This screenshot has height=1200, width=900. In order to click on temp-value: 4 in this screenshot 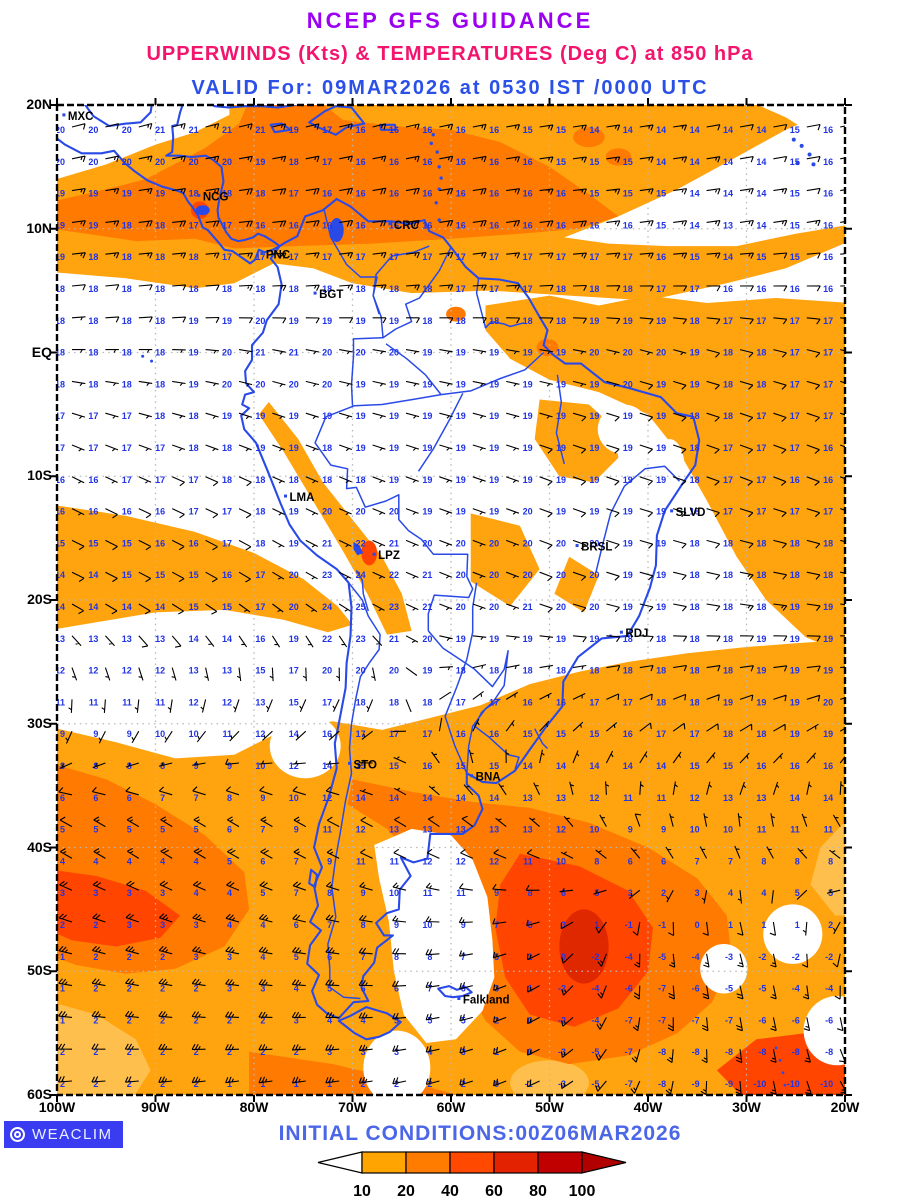, I will do `click(429, 1052)`.